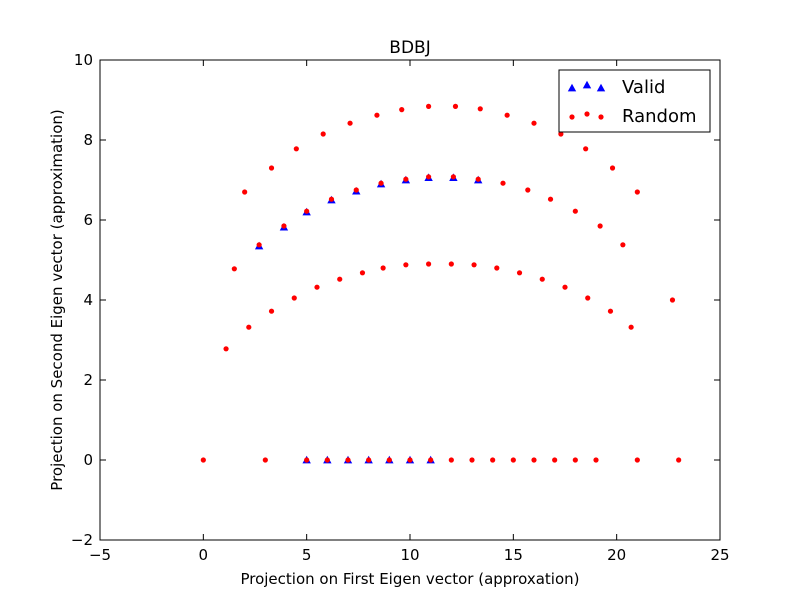  I want to click on legend-valid-markers, so click(586, 86).